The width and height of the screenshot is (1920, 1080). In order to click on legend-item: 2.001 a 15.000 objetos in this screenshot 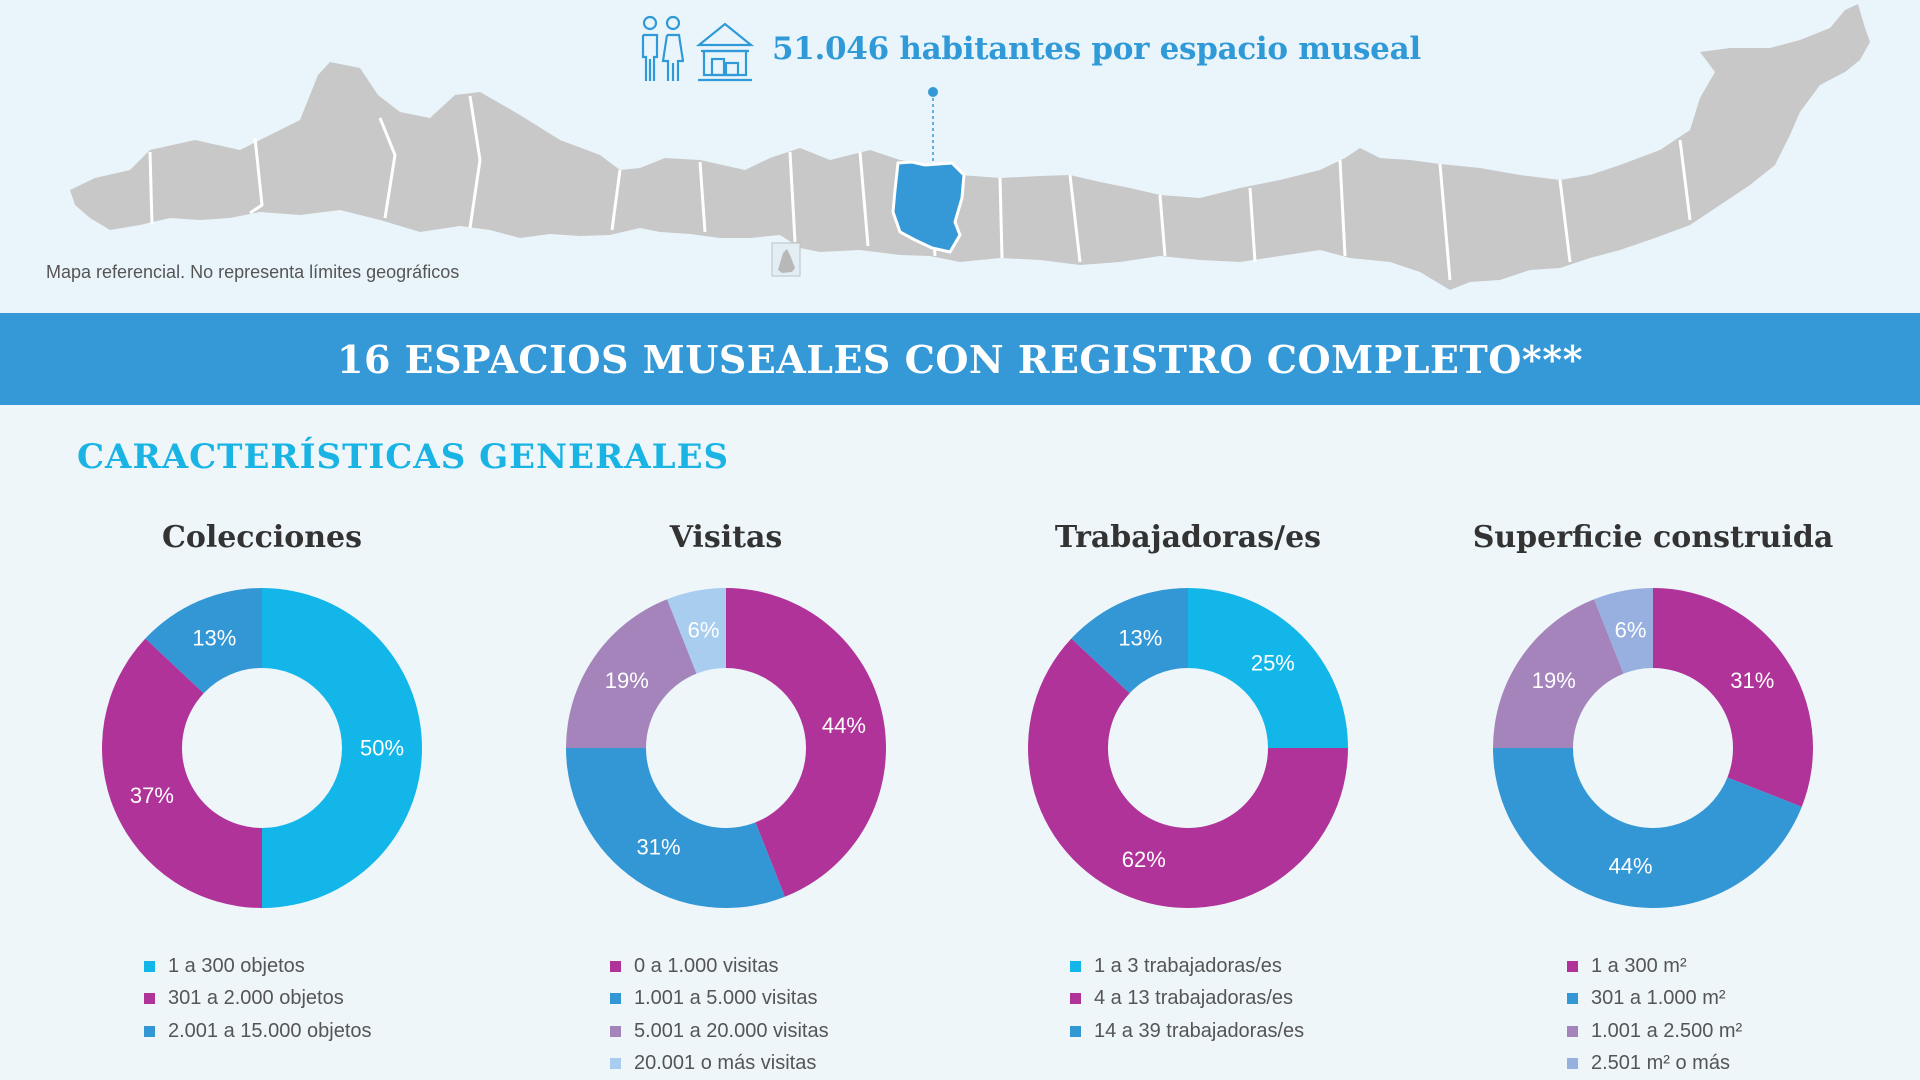, I will do `click(258, 1031)`.